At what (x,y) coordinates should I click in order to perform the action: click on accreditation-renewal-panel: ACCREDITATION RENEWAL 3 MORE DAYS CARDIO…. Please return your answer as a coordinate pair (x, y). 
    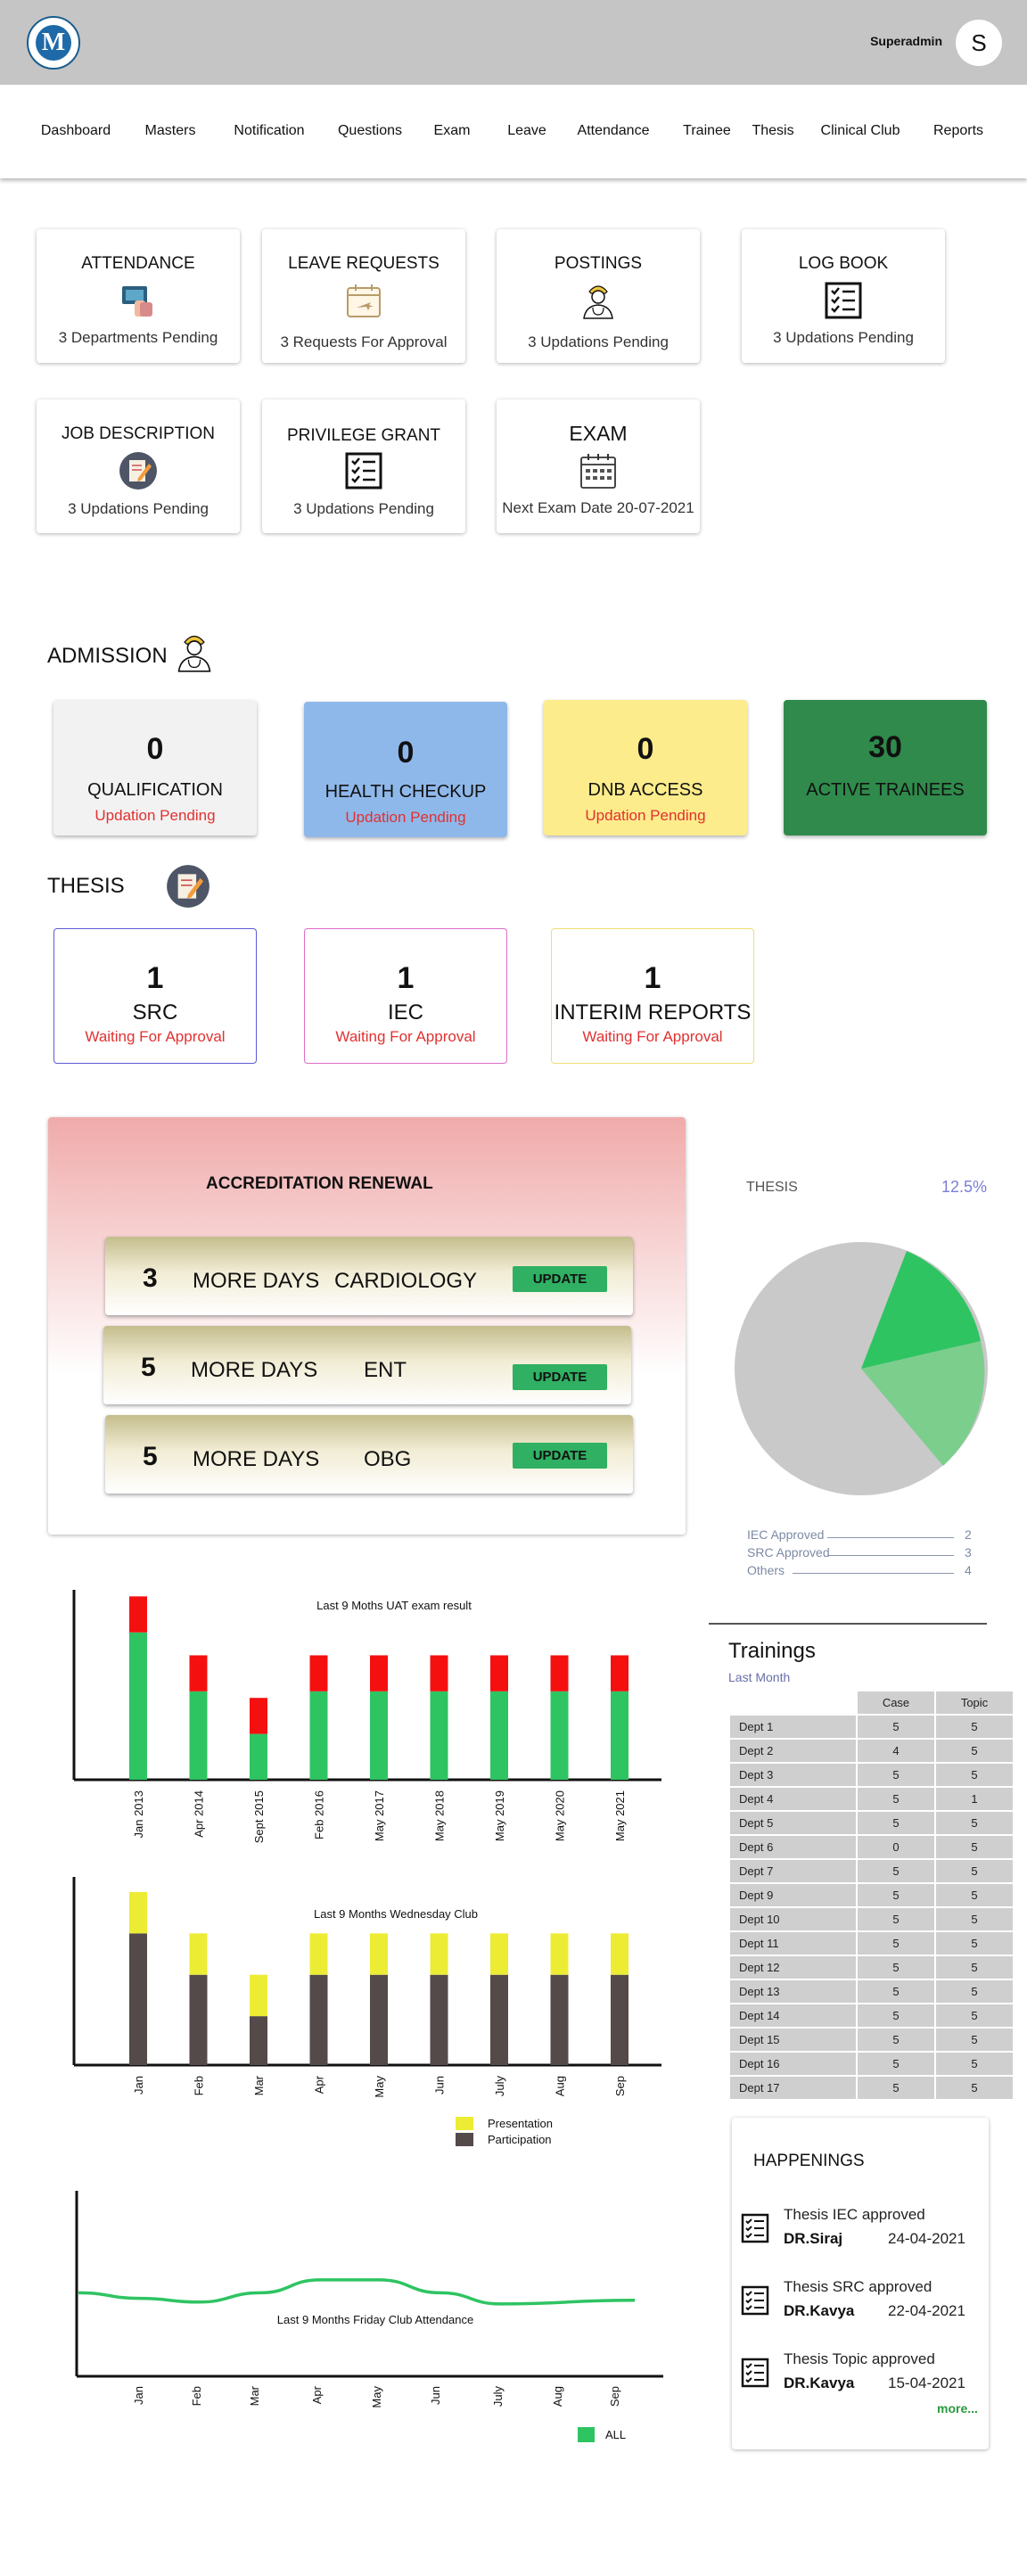
    Looking at the image, I should click on (367, 1326).